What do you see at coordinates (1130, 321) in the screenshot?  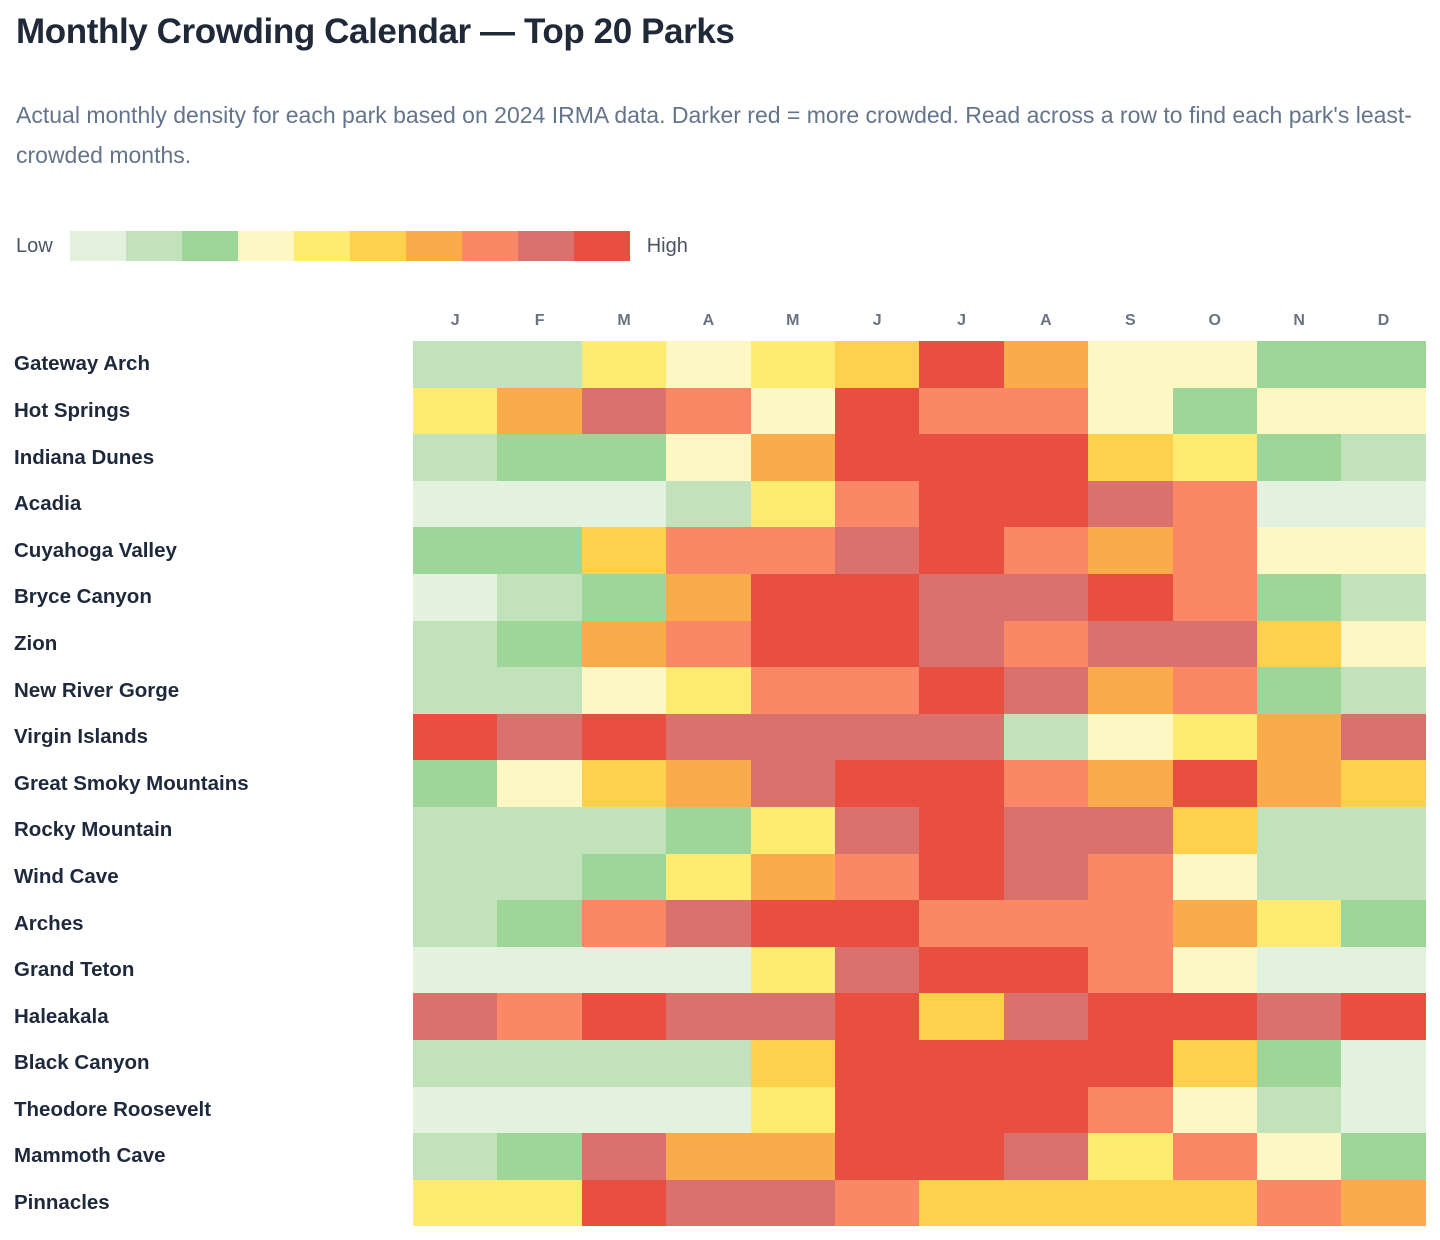 I see `month-header-9: S` at bounding box center [1130, 321].